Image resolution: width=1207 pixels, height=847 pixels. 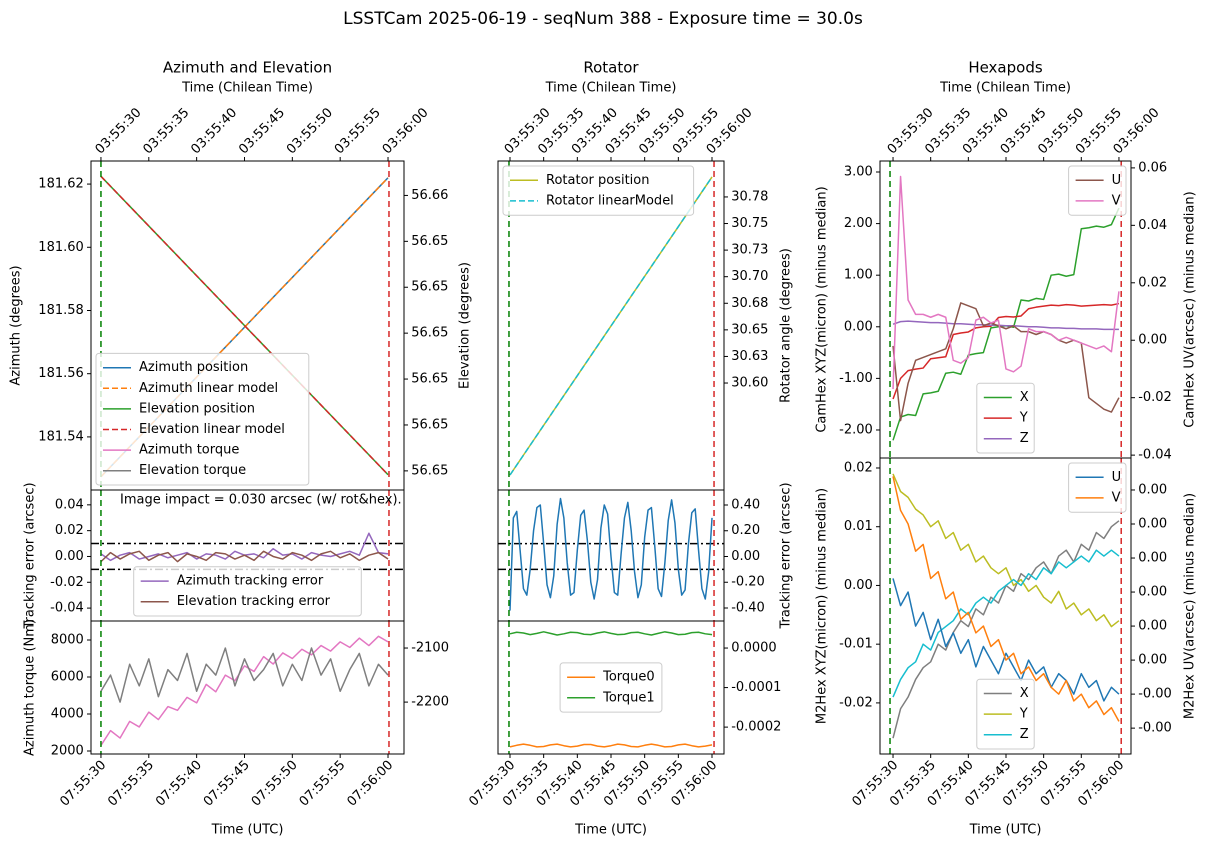 I want to click on y-tick-label: 0.40, so click(x=745, y=504).